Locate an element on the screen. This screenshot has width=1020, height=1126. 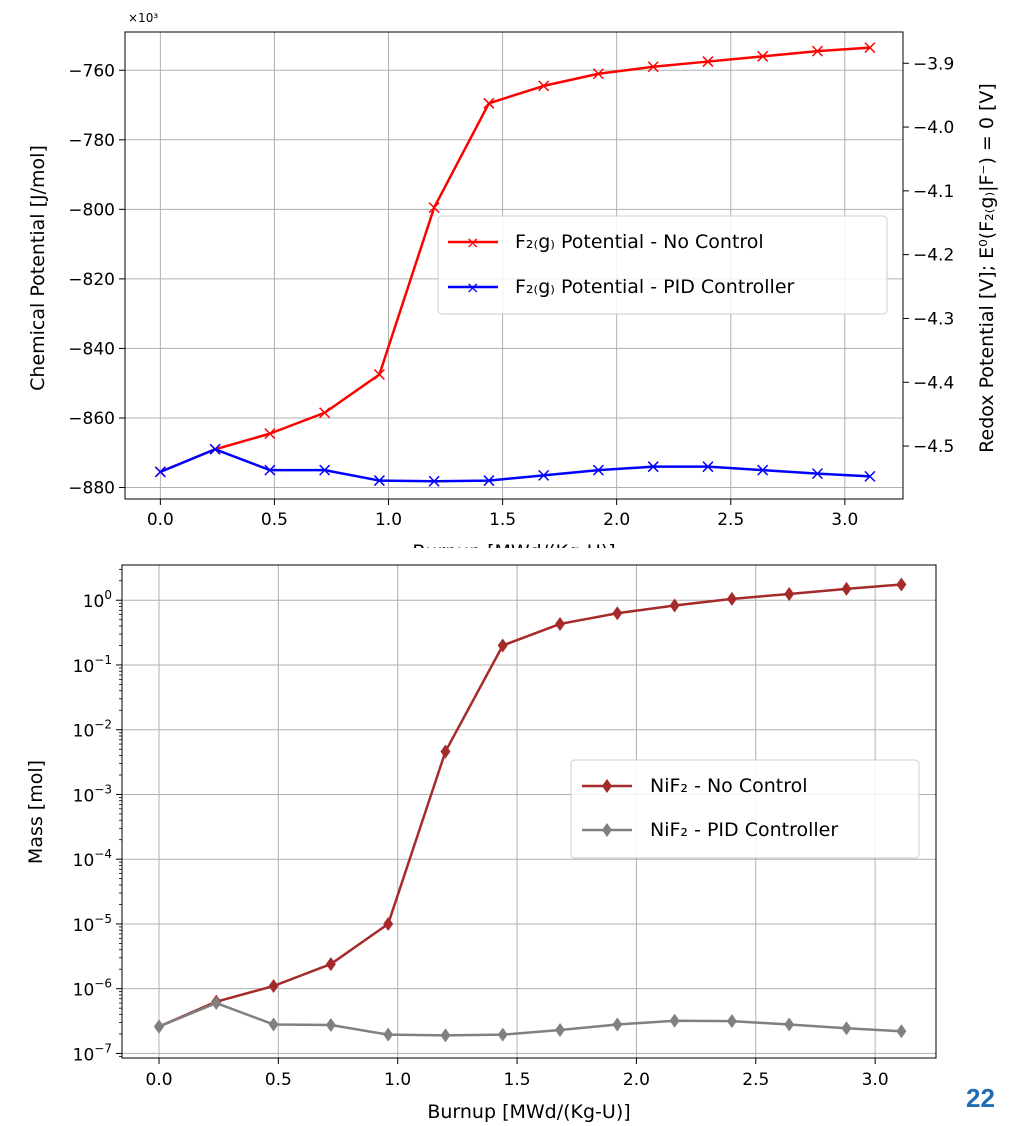
top-y-right-tick-label: −4.4 is located at coordinates (933, 383).